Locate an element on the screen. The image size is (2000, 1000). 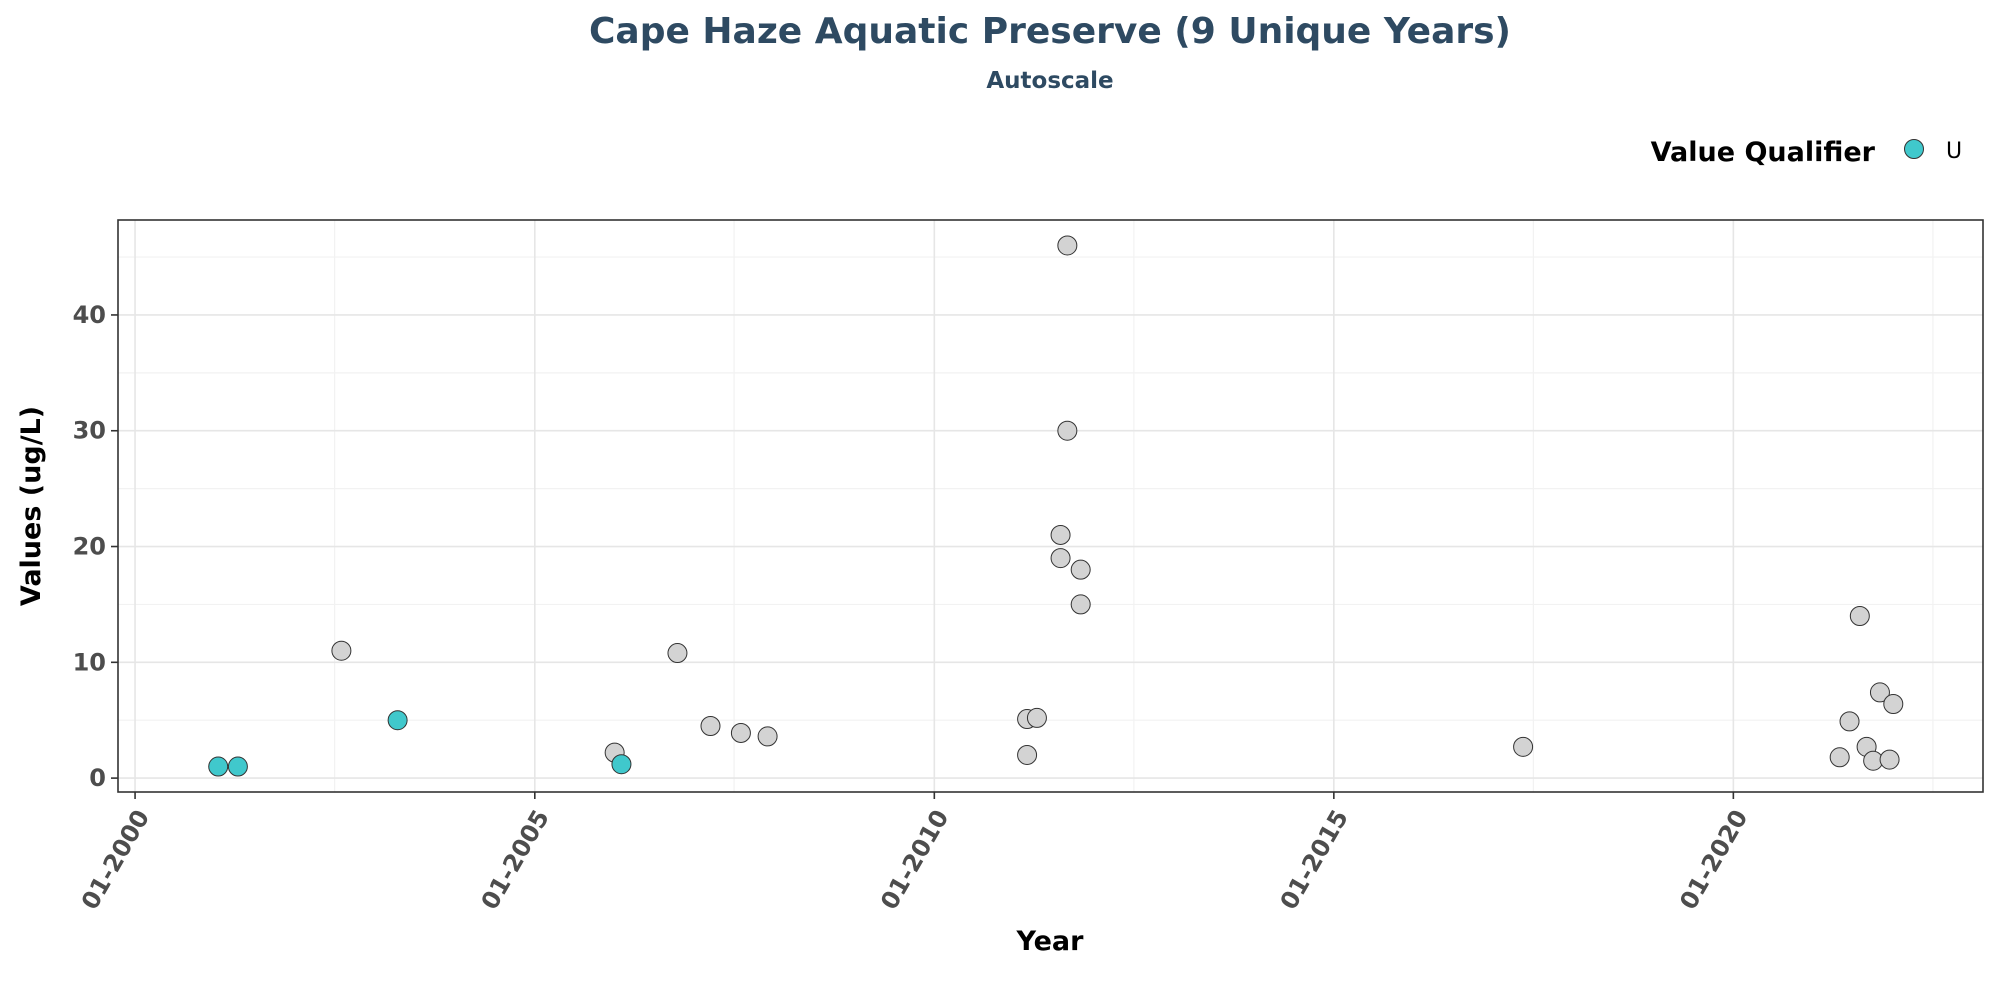
y-tick-label: 0 is located at coordinates (97, 778).